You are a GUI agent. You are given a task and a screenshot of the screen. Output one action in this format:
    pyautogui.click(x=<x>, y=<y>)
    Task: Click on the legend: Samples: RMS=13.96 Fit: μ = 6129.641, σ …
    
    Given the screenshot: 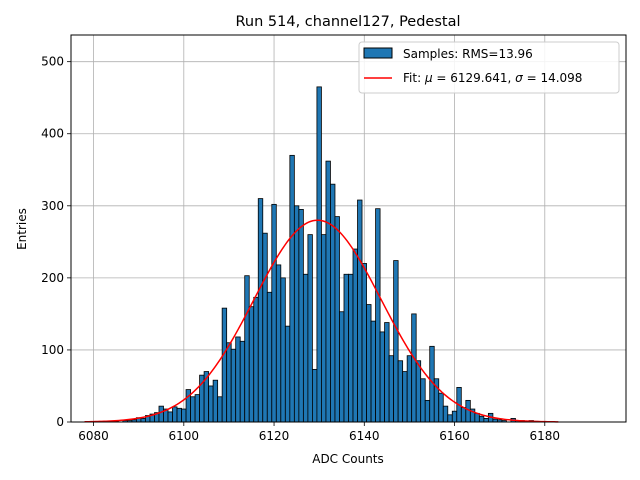 What is the action you would take?
    pyautogui.click(x=489, y=67)
    